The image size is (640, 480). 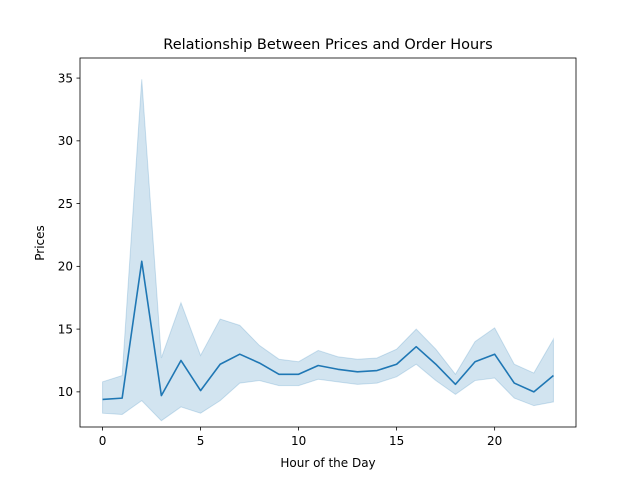 I want to click on y-tick-label: 10, so click(x=65, y=392).